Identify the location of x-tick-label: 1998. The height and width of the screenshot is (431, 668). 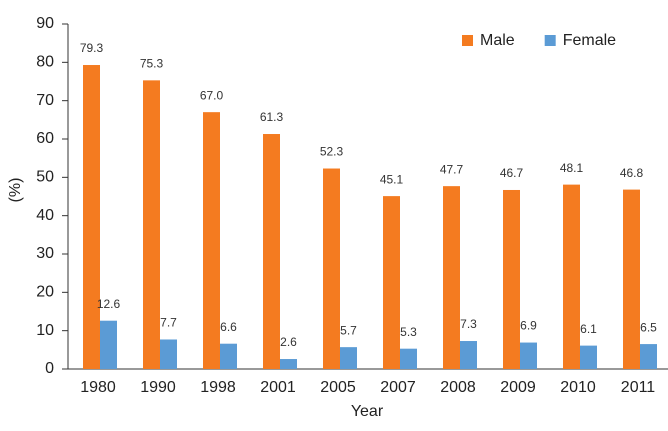
(218, 387).